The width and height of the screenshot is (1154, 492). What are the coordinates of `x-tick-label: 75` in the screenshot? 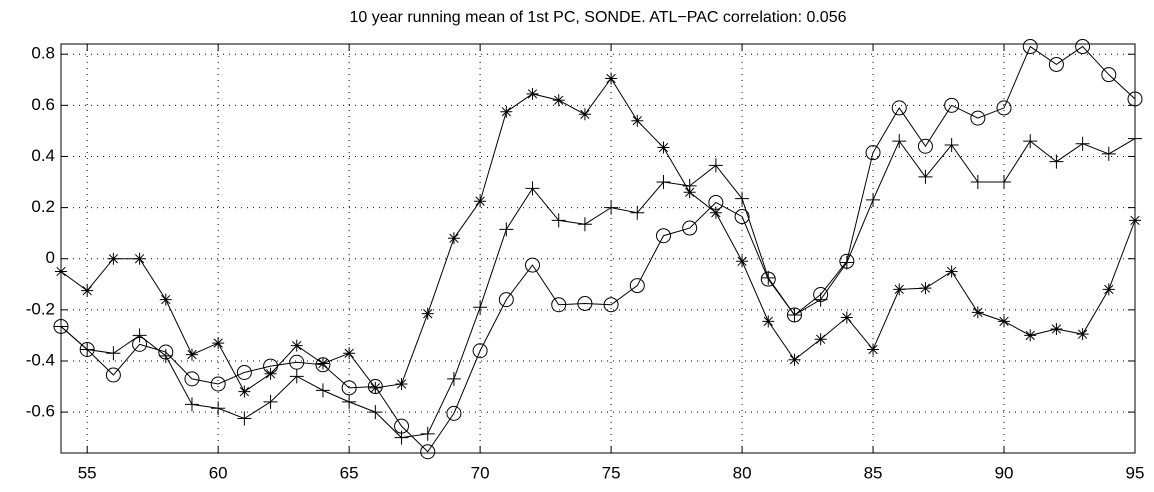 It's located at (611, 472).